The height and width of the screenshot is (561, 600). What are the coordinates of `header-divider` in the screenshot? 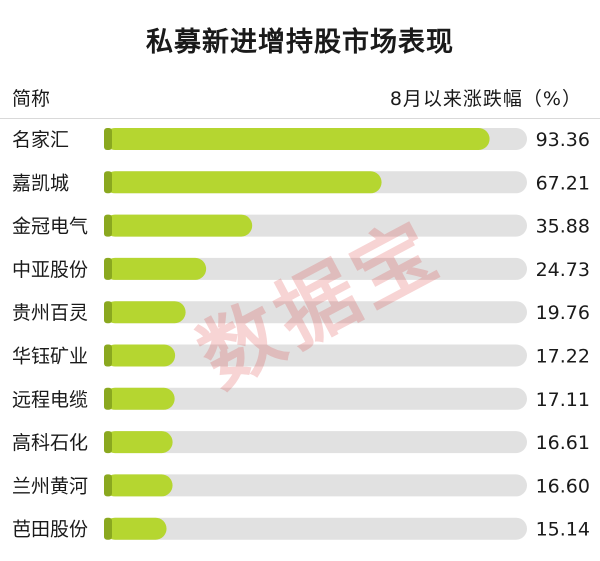 It's located at (300, 118).